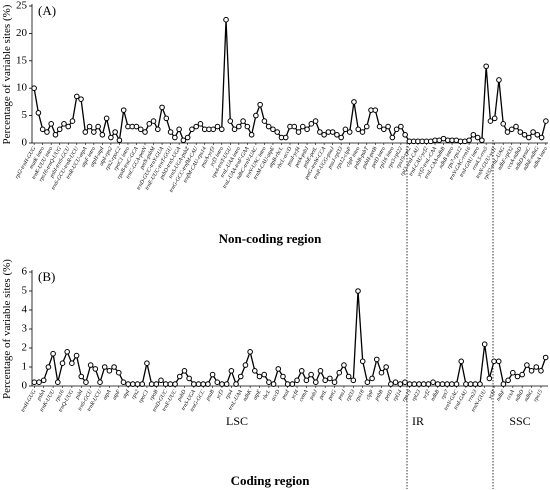 The width and height of the screenshot is (550, 490). I want to click on y-tick-label: 15, so click(22, 60).